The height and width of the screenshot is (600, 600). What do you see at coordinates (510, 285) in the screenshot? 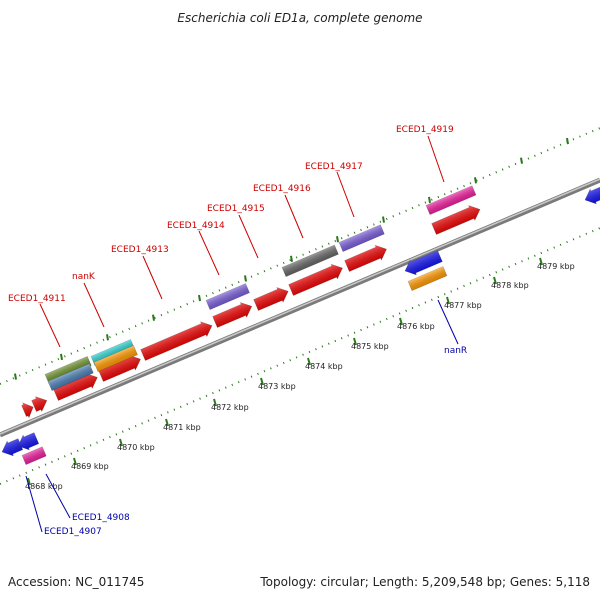
I see `tick-label: 4878 kbp` at bounding box center [510, 285].